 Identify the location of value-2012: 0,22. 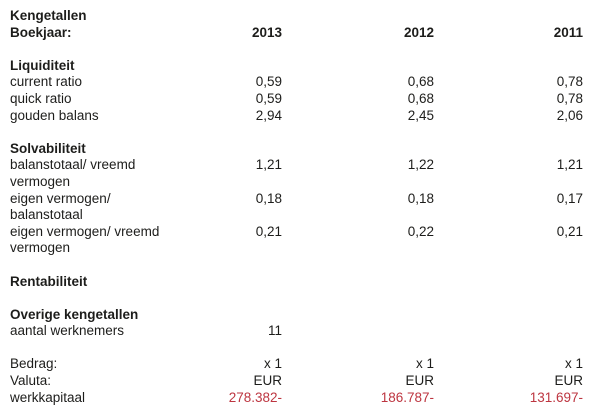
(420, 231).